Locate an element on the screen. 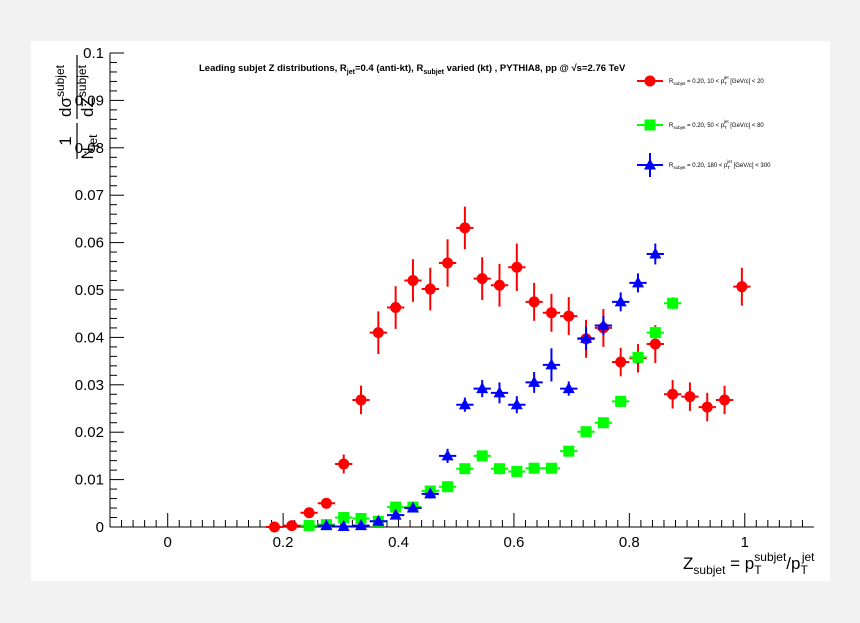  y-tick-label: 0.01 is located at coordinates (89, 480).